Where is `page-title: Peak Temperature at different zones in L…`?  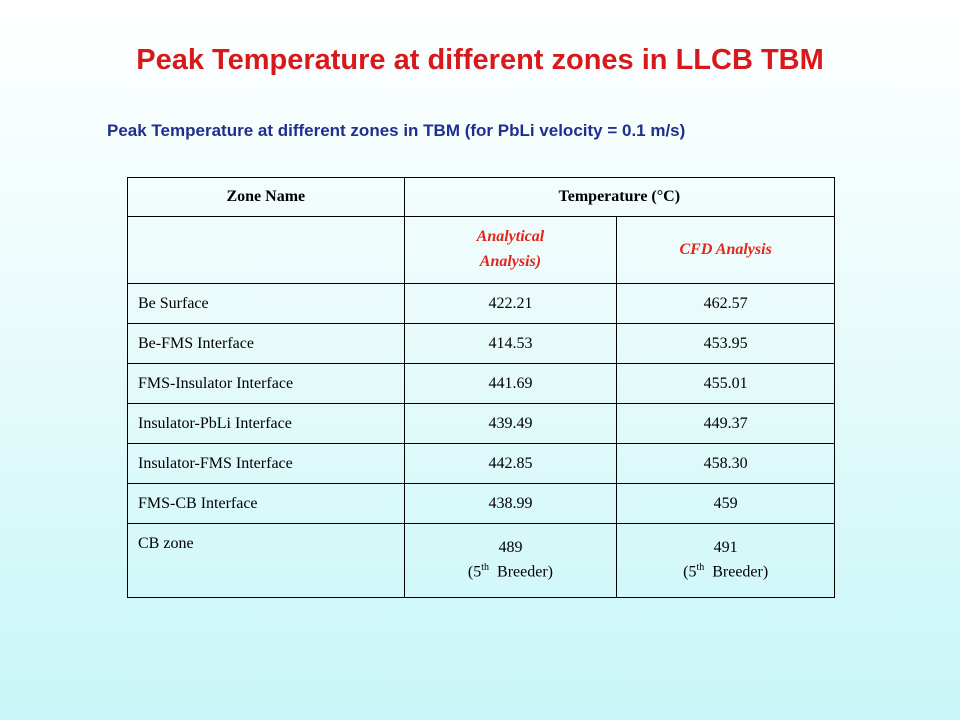
page-title: Peak Temperature at different zones in L… is located at coordinates (480, 60).